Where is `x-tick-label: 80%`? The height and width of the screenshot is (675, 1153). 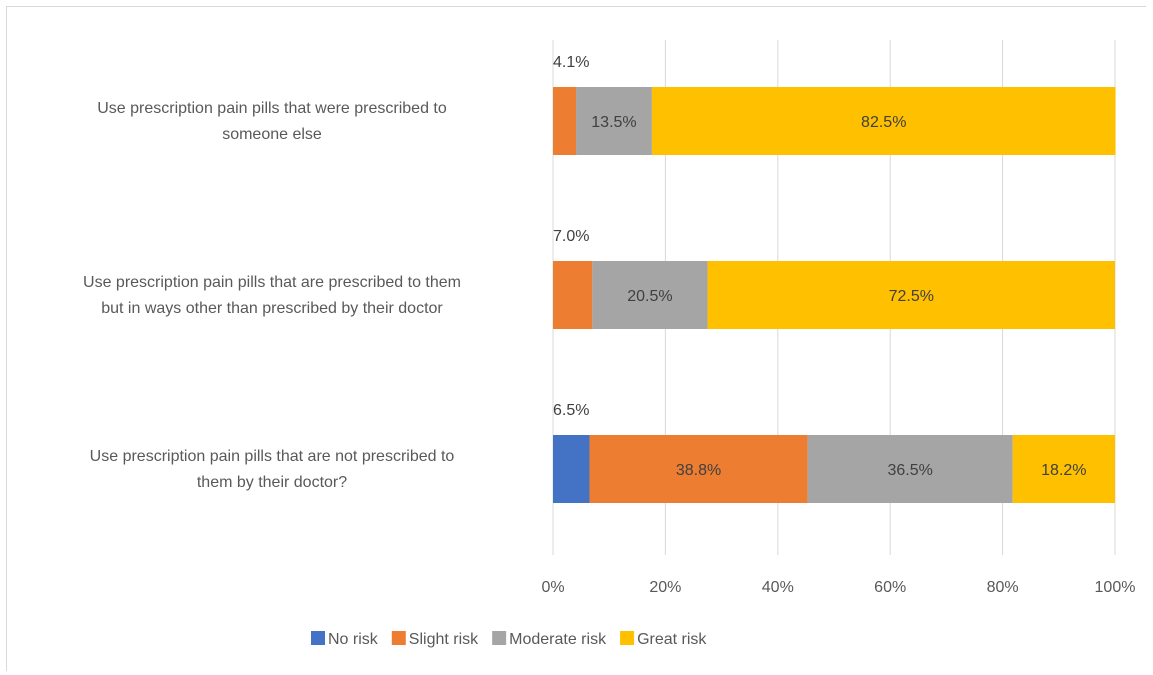
x-tick-label: 80% is located at coordinates (1003, 587).